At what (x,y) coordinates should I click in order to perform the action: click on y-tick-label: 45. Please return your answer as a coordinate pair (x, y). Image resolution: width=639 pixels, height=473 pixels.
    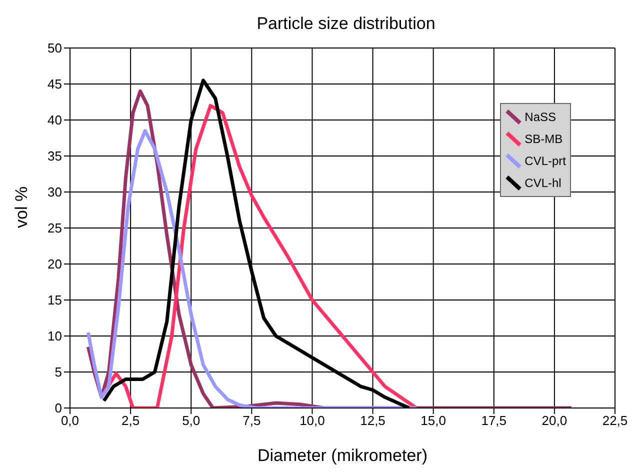
    Looking at the image, I should click on (55, 84).